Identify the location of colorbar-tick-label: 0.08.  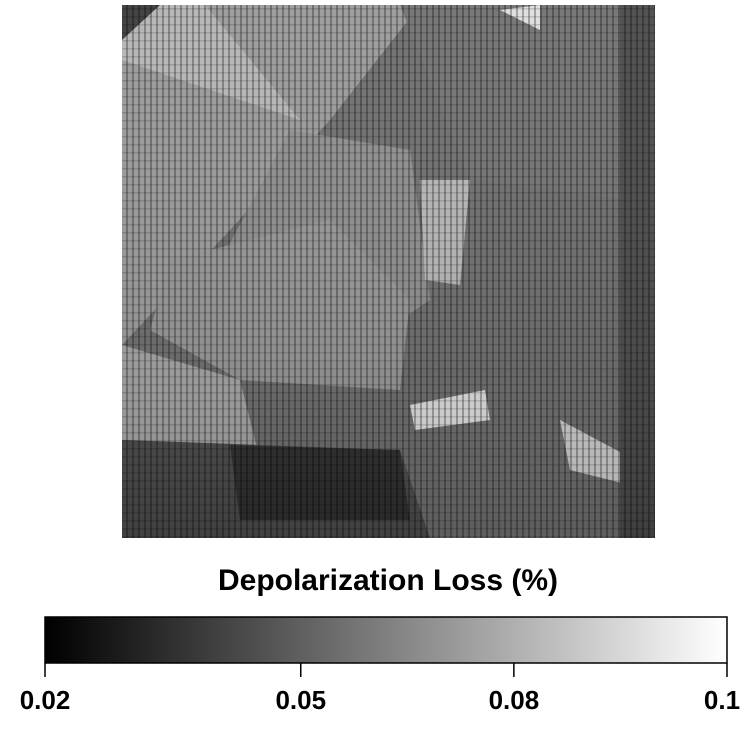
(514, 700).